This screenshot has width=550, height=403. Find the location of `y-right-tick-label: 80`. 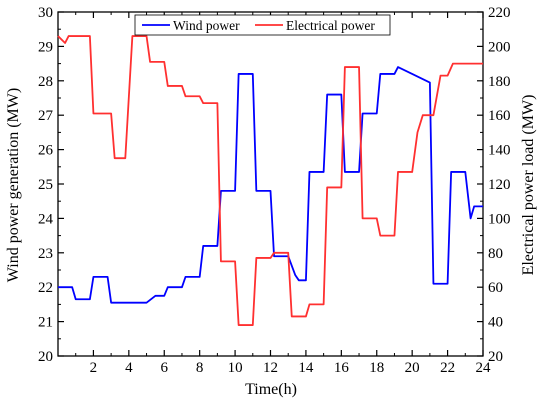

y-right-tick-label: 80 is located at coordinates (495, 254).